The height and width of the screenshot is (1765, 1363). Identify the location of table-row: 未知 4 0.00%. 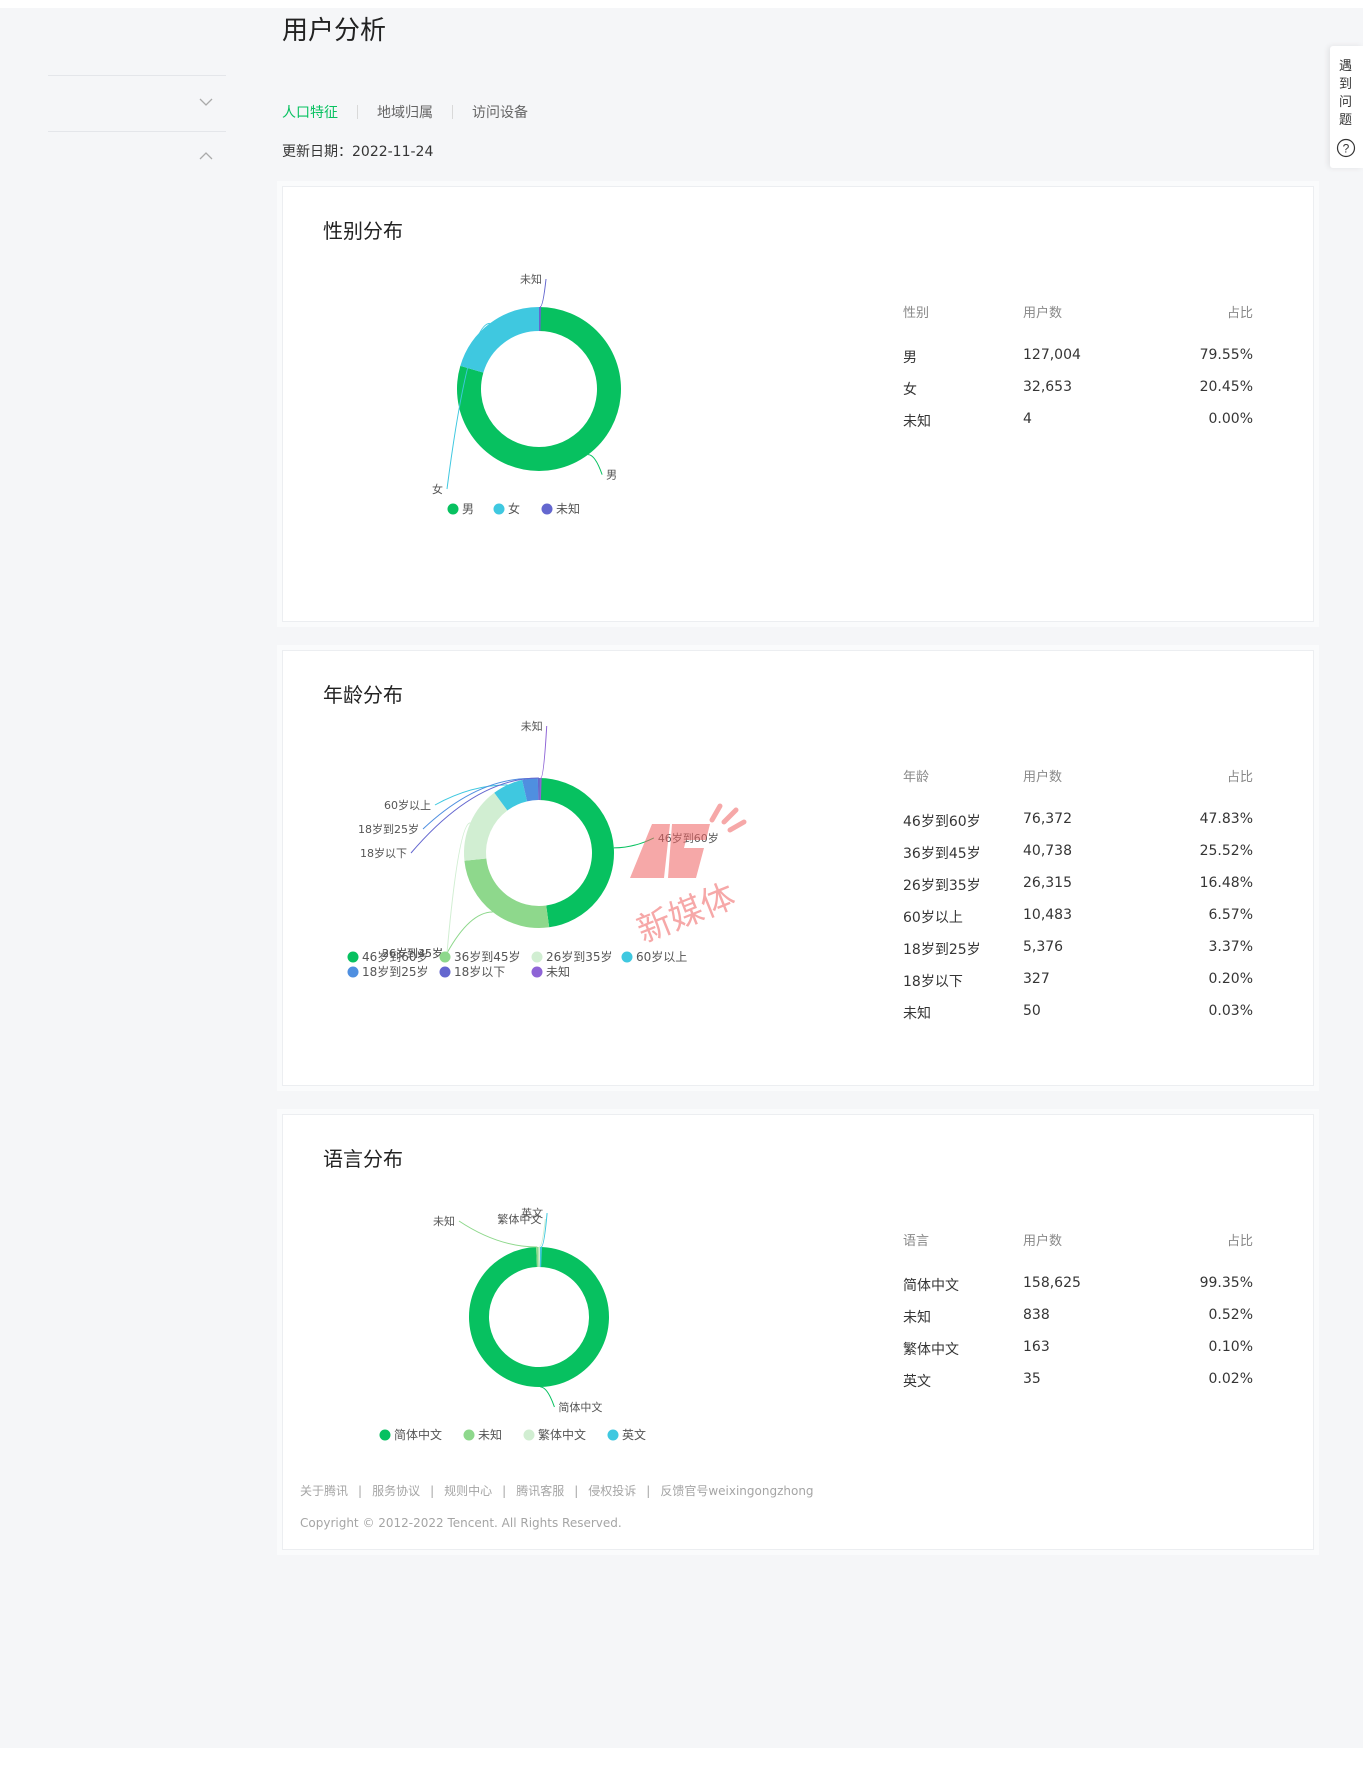
(1078, 427).